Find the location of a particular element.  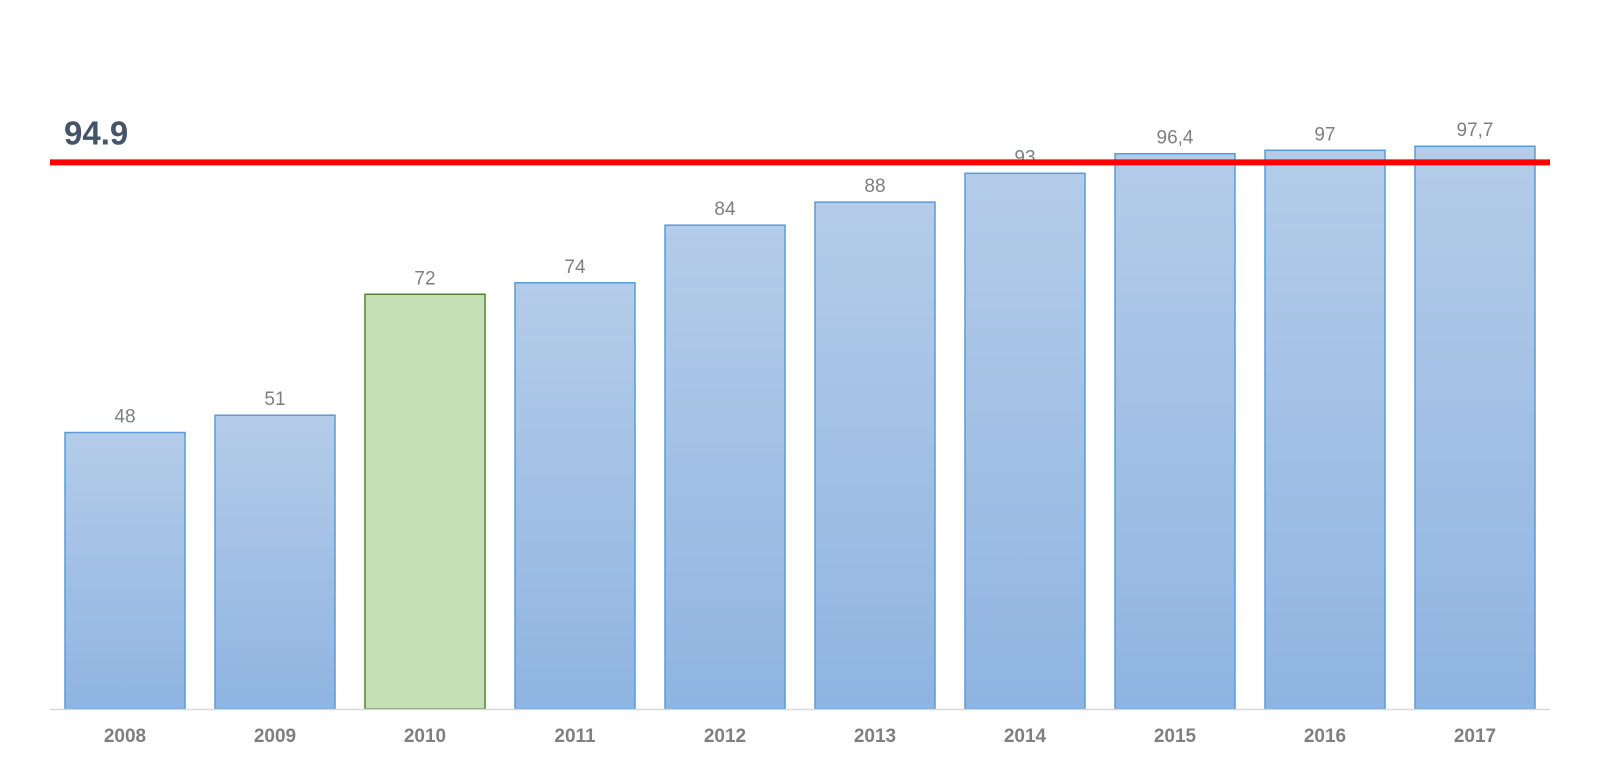

bar-2015 is located at coordinates (1175, 431).